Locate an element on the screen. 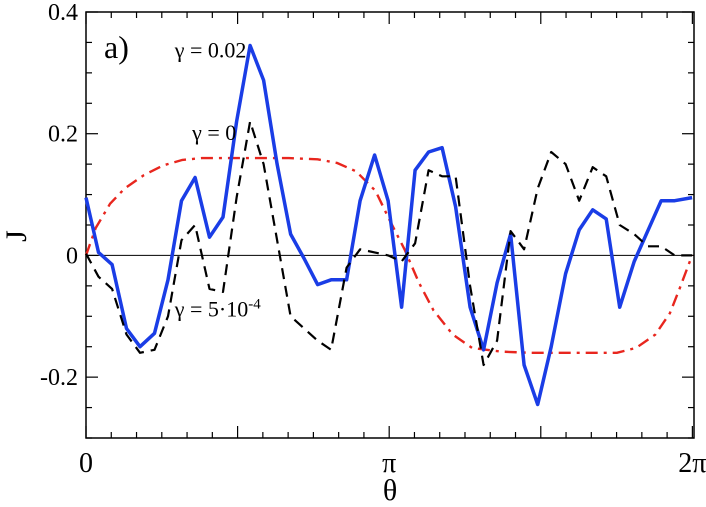 The width and height of the screenshot is (706, 507). y-tick-label: 0 is located at coordinates (72, 256).